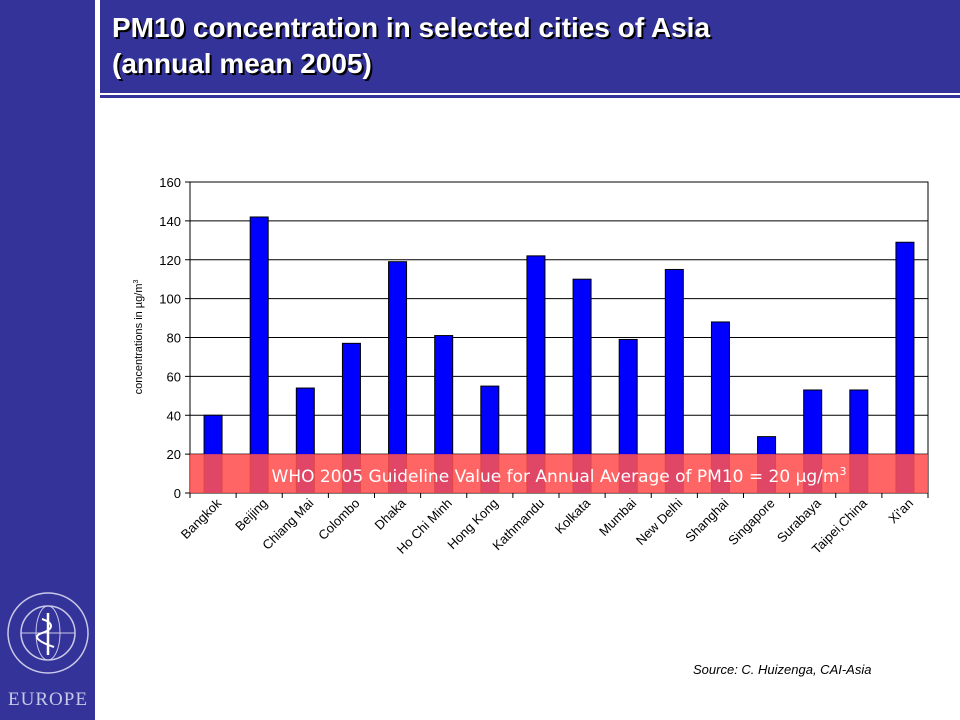  What do you see at coordinates (47, 360) in the screenshot?
I see `sidebar` at bounding box center [47, 360].